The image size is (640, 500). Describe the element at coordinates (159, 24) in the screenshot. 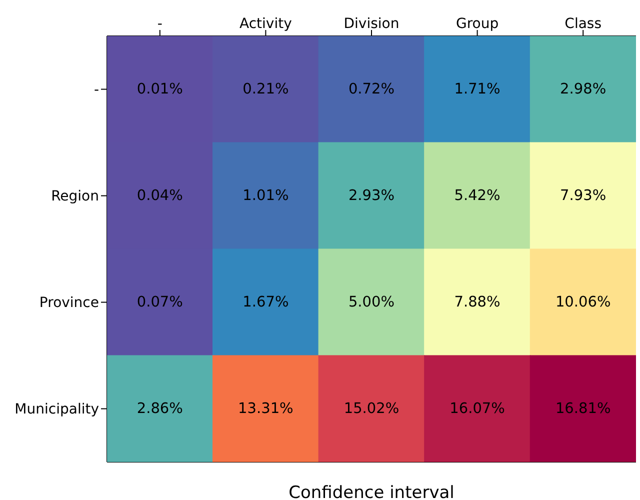

I see `x-tick-label: -` at that location.